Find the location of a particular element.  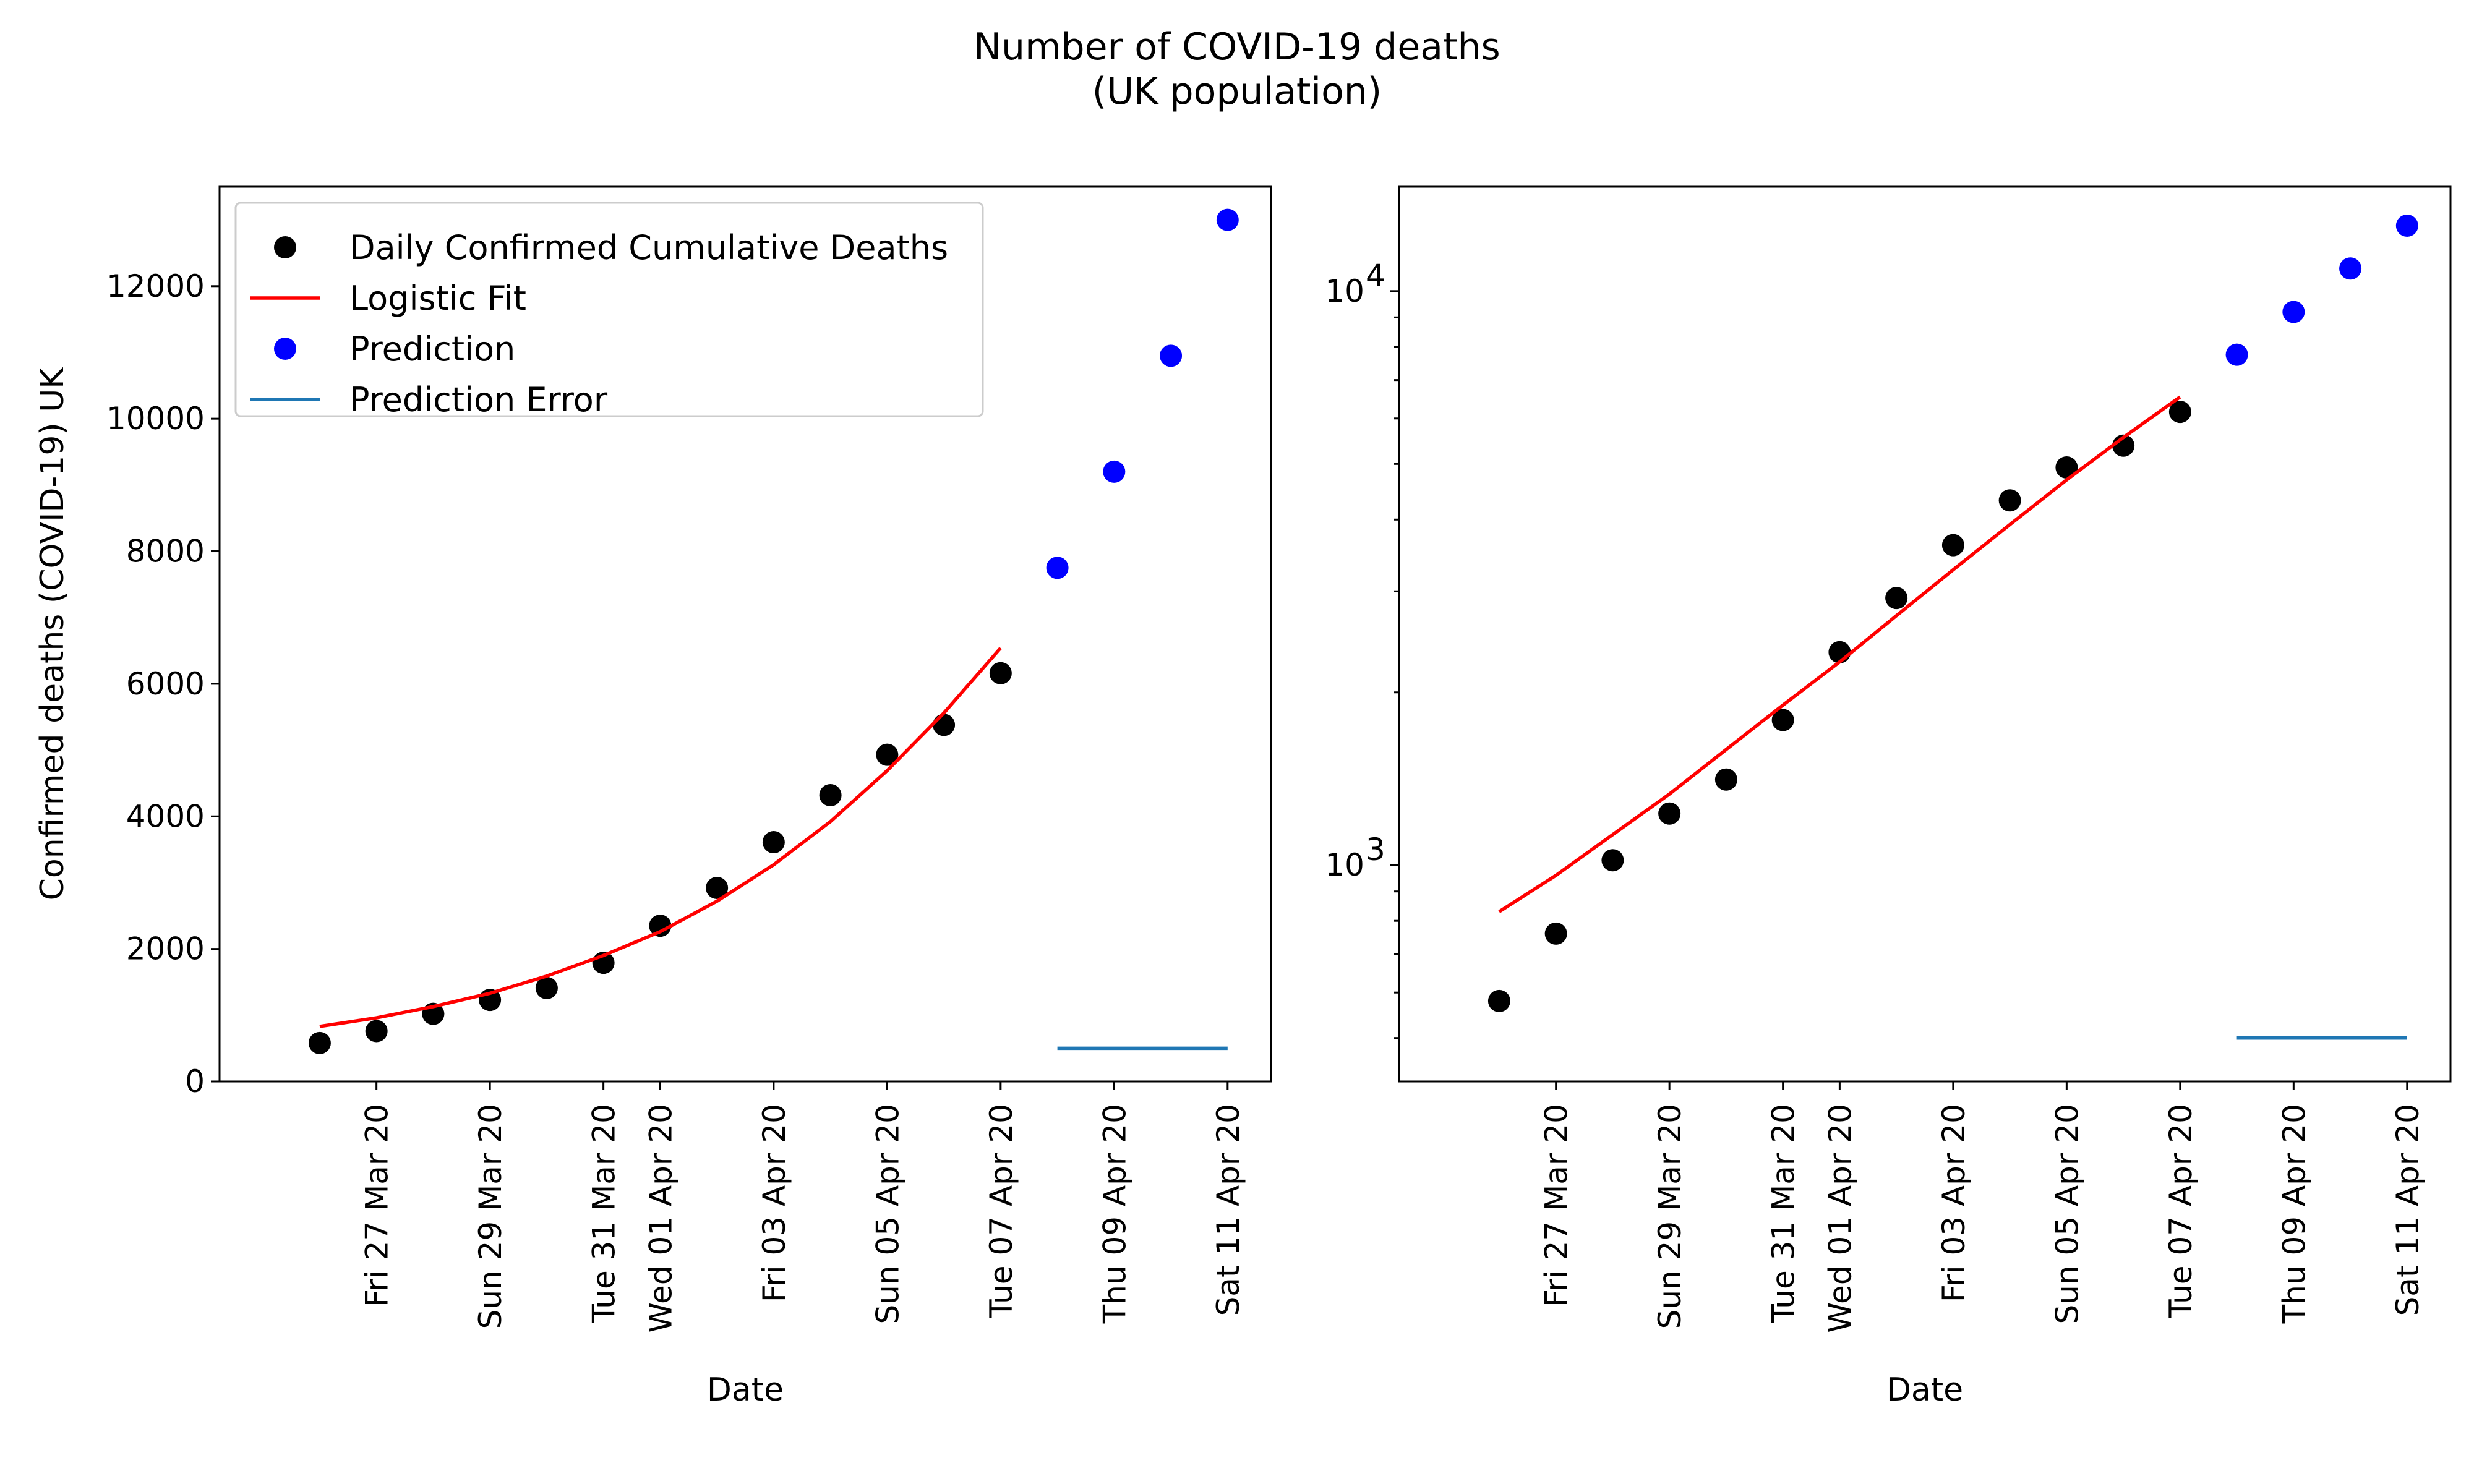

figure-title-line-2: (UK population) is located at coordinates (1237, 91).